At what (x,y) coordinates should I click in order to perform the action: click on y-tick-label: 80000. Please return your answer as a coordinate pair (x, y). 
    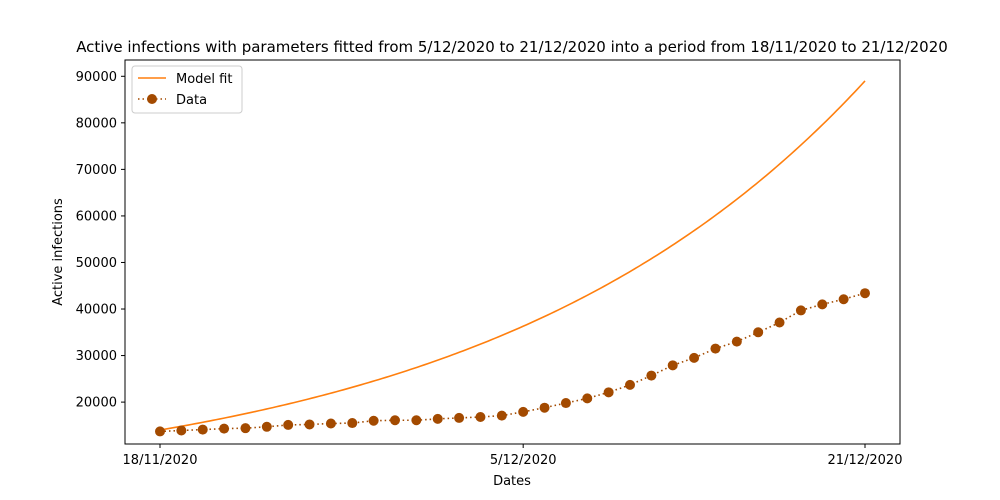
    Looking at the image, I should click on (96, 123).